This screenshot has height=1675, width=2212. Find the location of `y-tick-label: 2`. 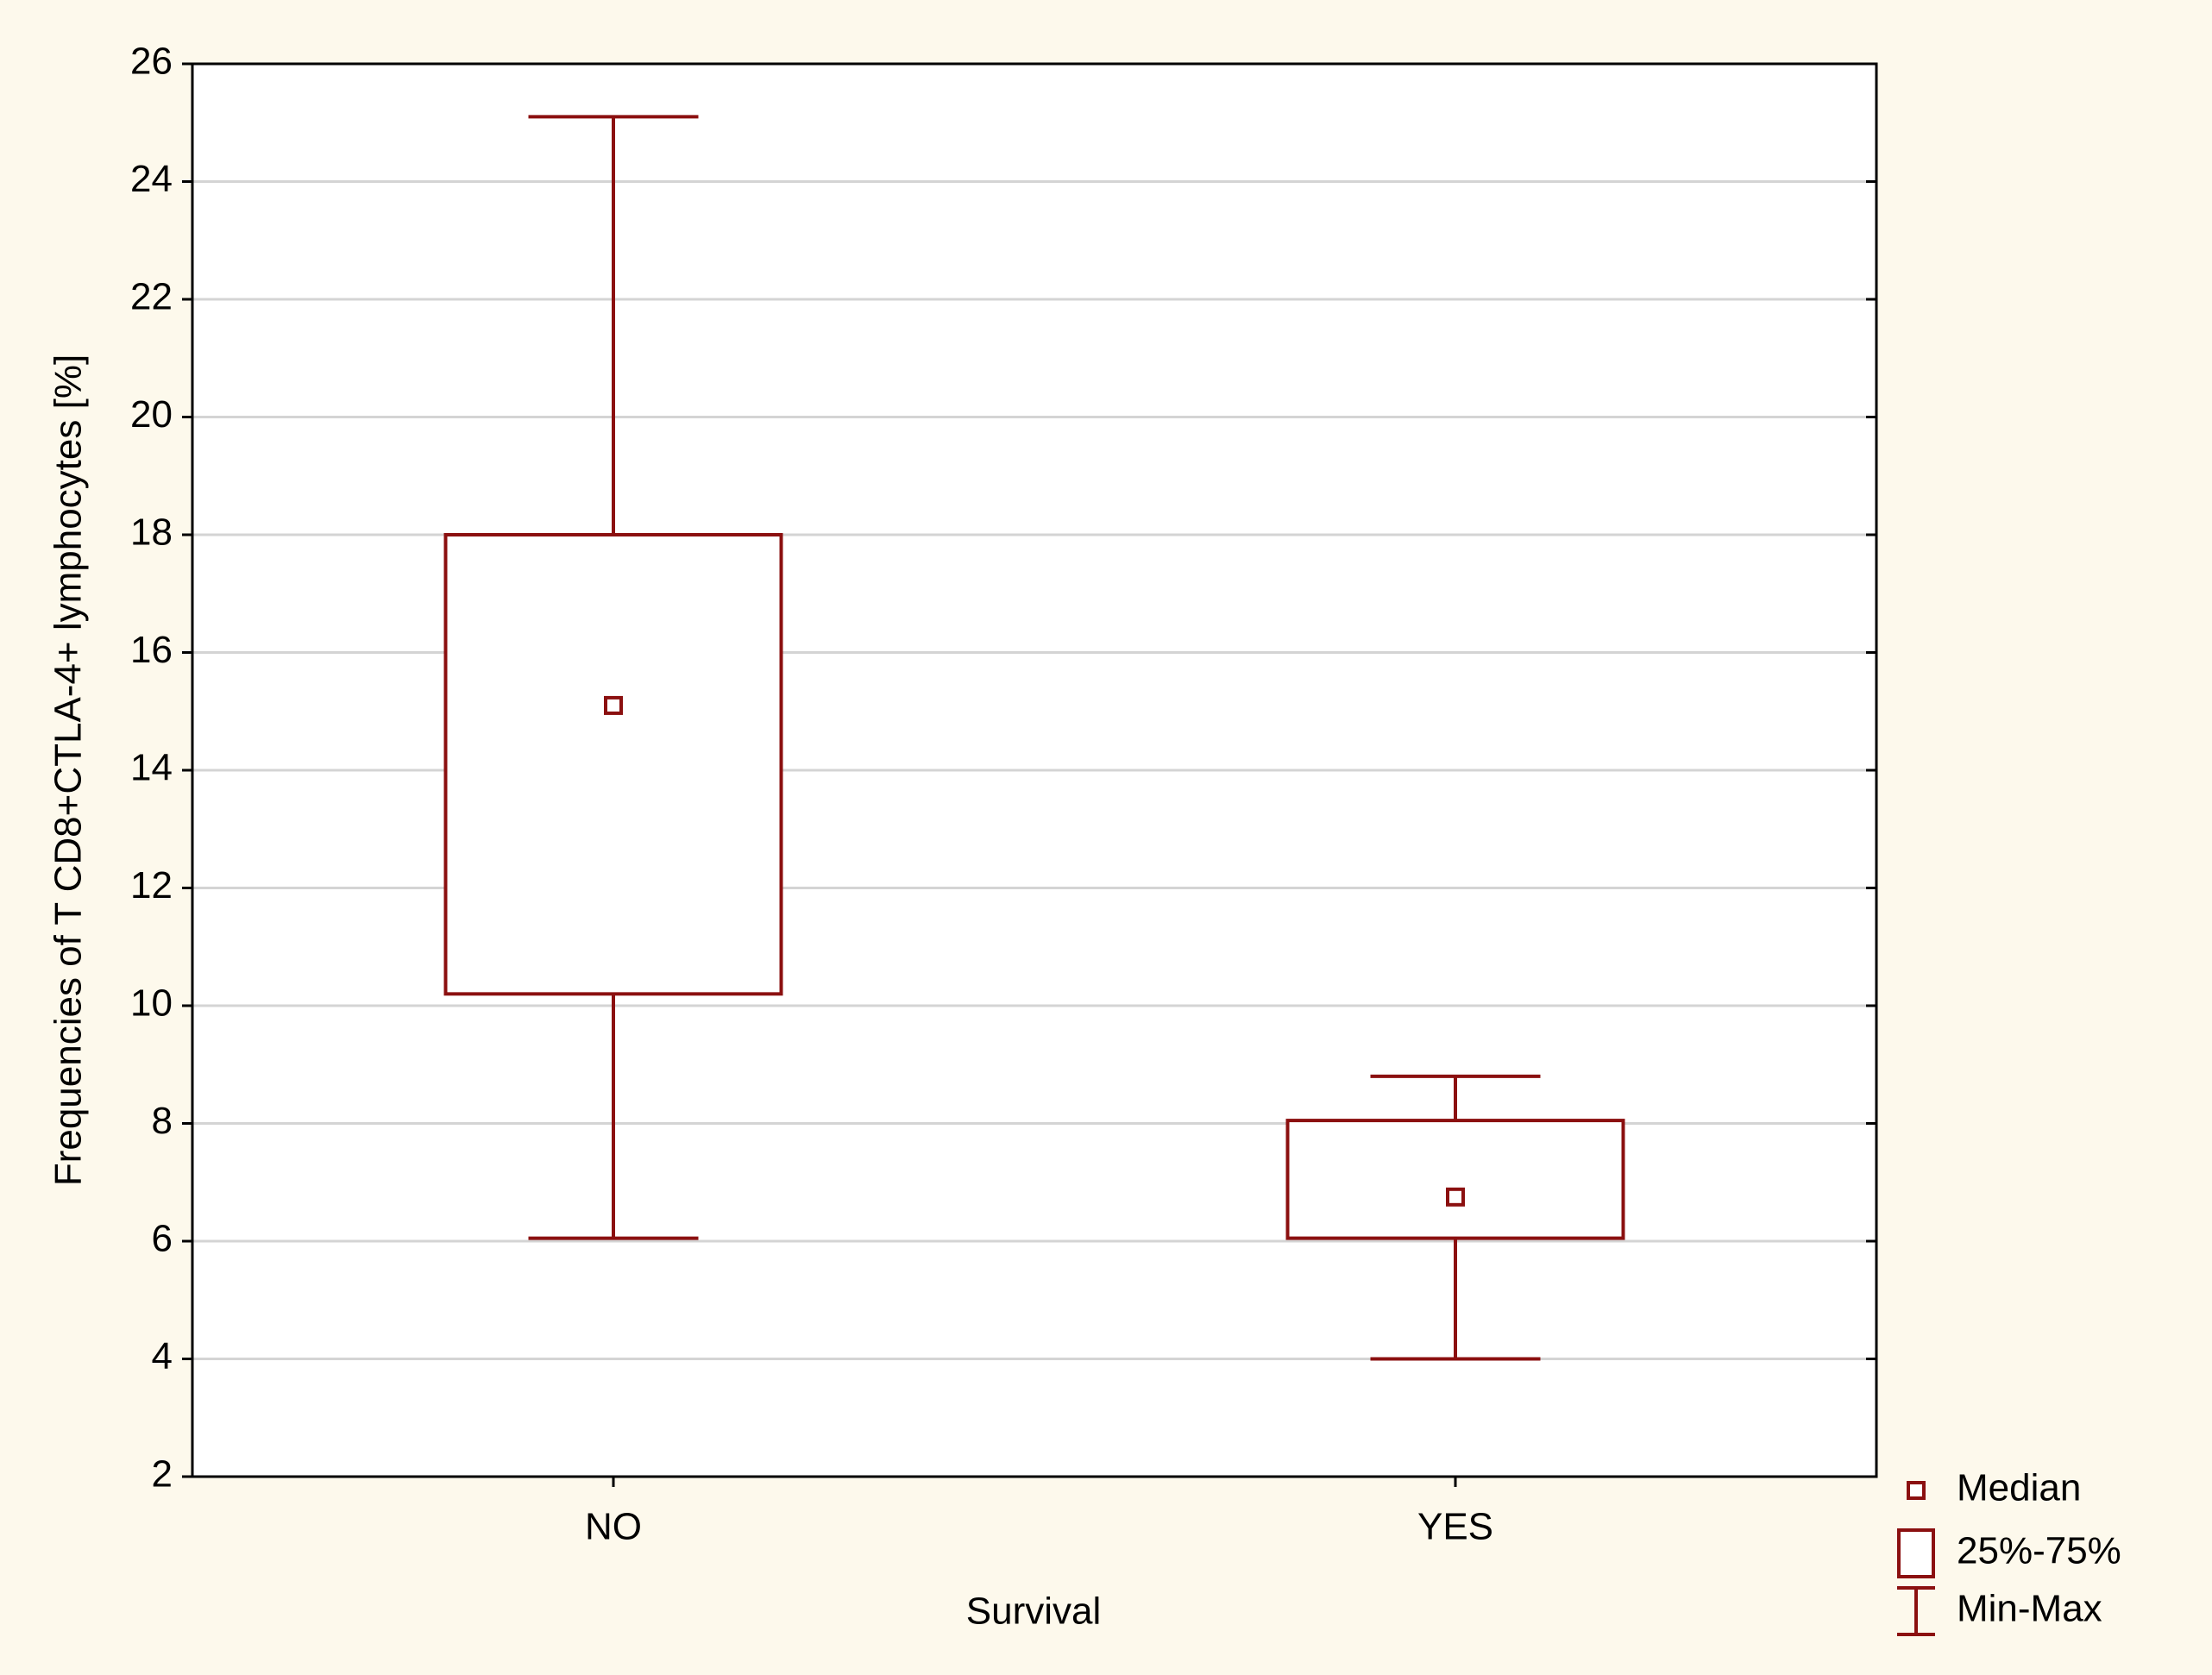

y-tick-label: 2 is located at coordinates (162, 1474).